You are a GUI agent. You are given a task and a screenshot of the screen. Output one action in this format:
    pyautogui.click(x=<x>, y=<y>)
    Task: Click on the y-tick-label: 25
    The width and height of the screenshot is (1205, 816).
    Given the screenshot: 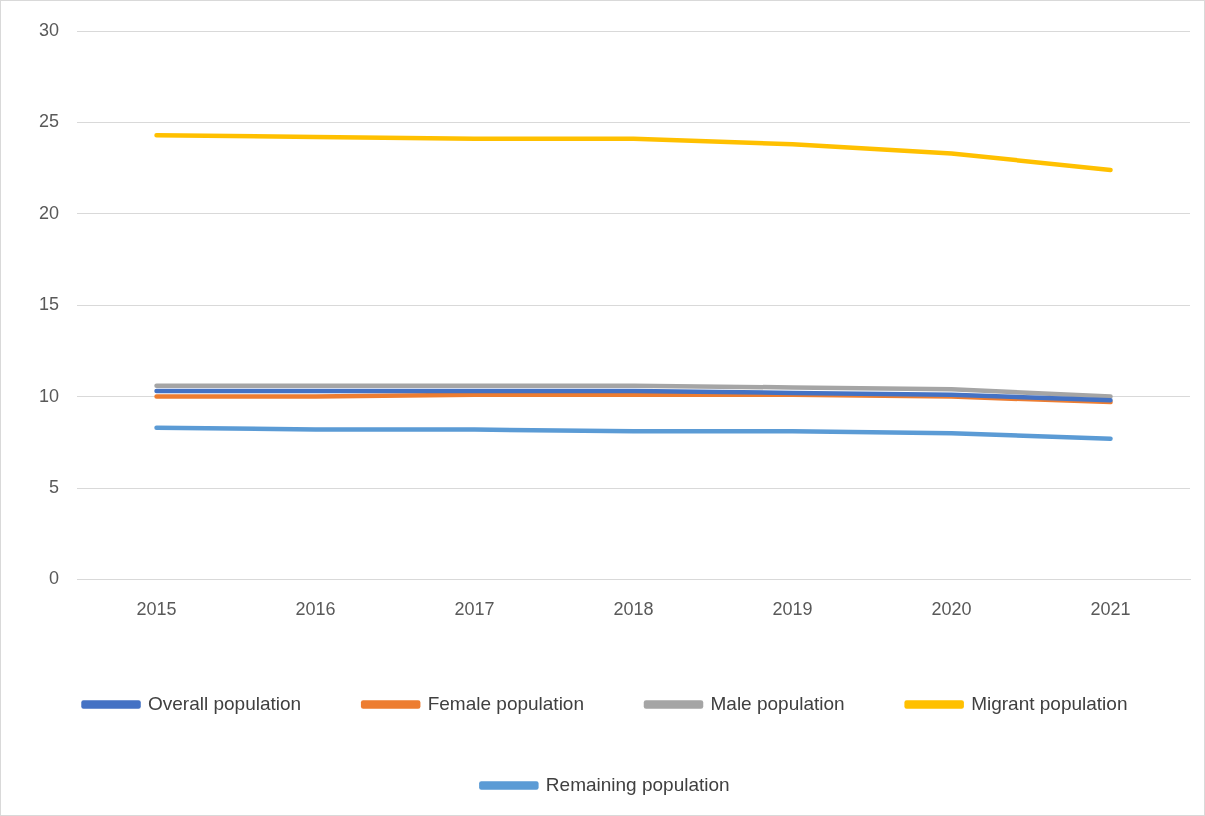 What is the action you would take?
    pyautogui.click(x=49, y=121)
    